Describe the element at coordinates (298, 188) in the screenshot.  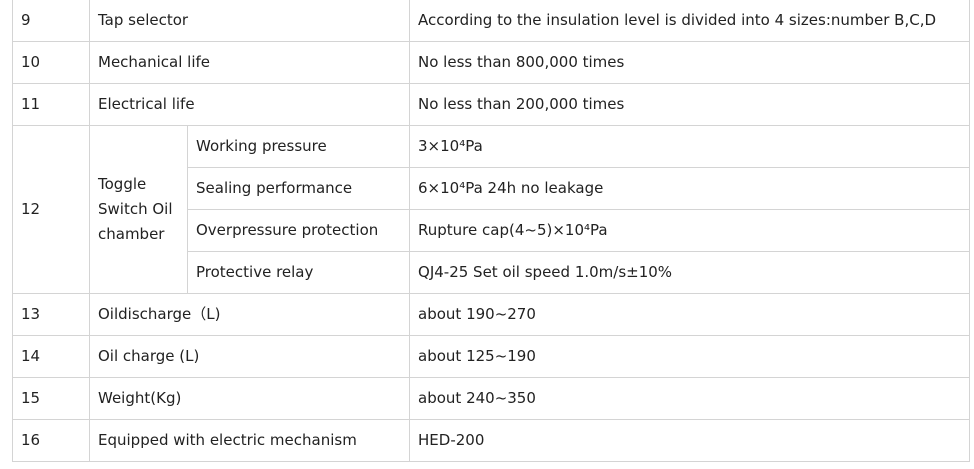
I see `sub-item-name: Sealing performance` at that location.